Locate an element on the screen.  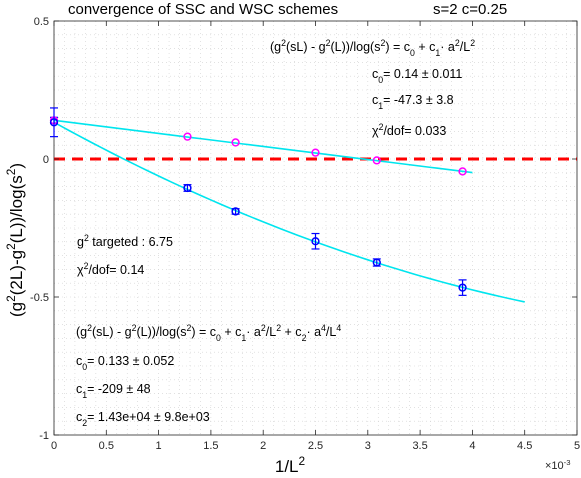
fit2-c2: c2= 1.43e+04 ± 9.8e+03 is located at coordinates (143, 419).